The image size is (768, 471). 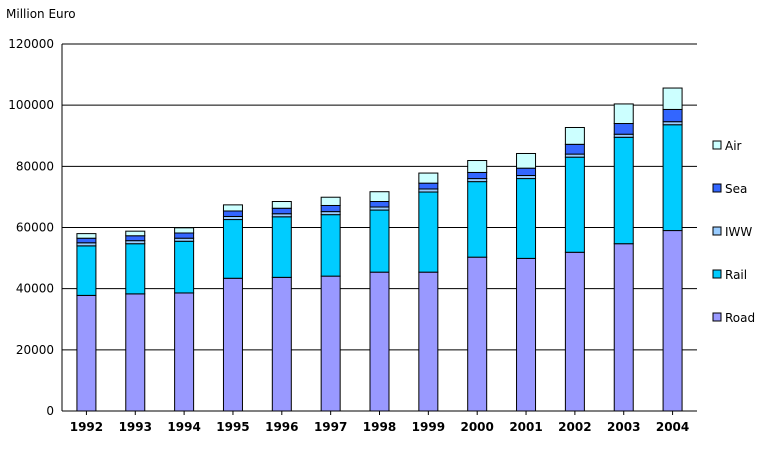 I want to click on x-tick-label: 1994, so click(x=183, y=427).